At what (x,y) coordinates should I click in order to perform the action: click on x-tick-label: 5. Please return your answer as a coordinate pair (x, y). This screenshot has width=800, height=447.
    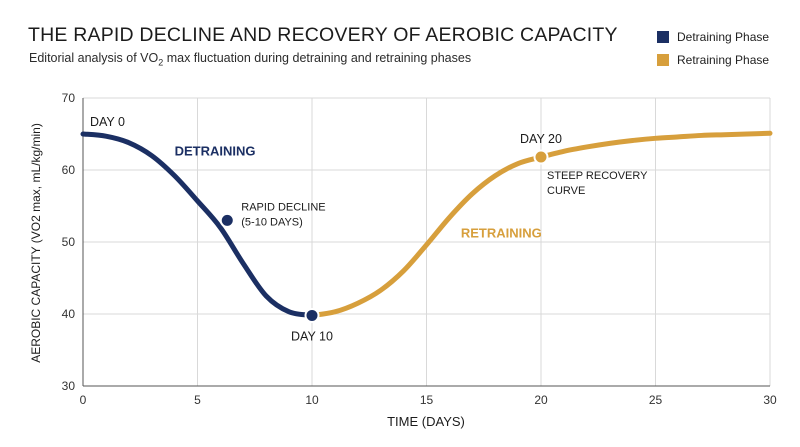
    Looking at the image, I should click on (197, 400).